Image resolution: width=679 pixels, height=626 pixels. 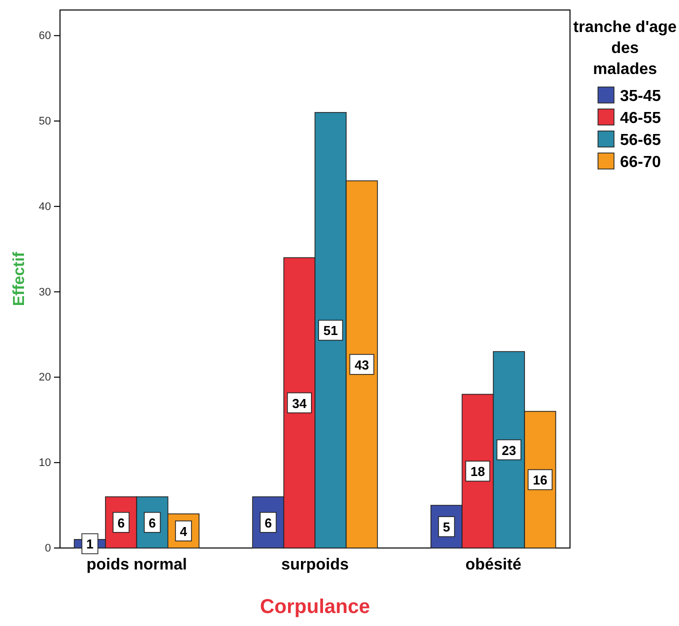 I want to click on legend-label: 56-65, so click(x=641, y=140).